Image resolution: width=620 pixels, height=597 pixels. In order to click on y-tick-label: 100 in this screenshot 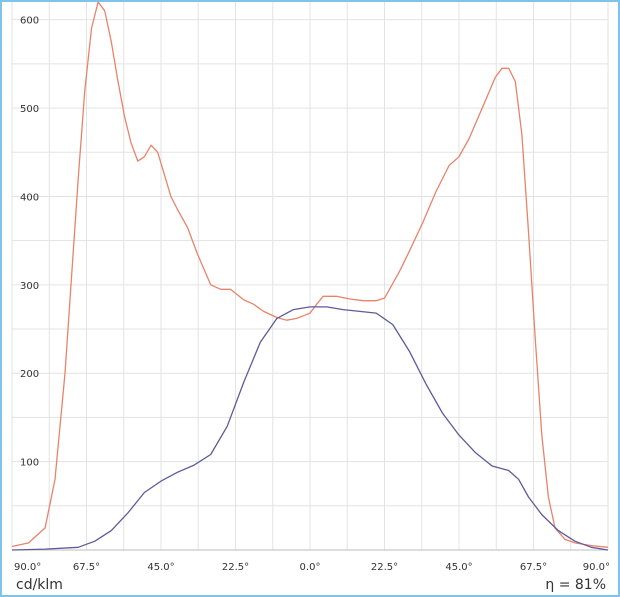, I will do `click(29, 463)`.